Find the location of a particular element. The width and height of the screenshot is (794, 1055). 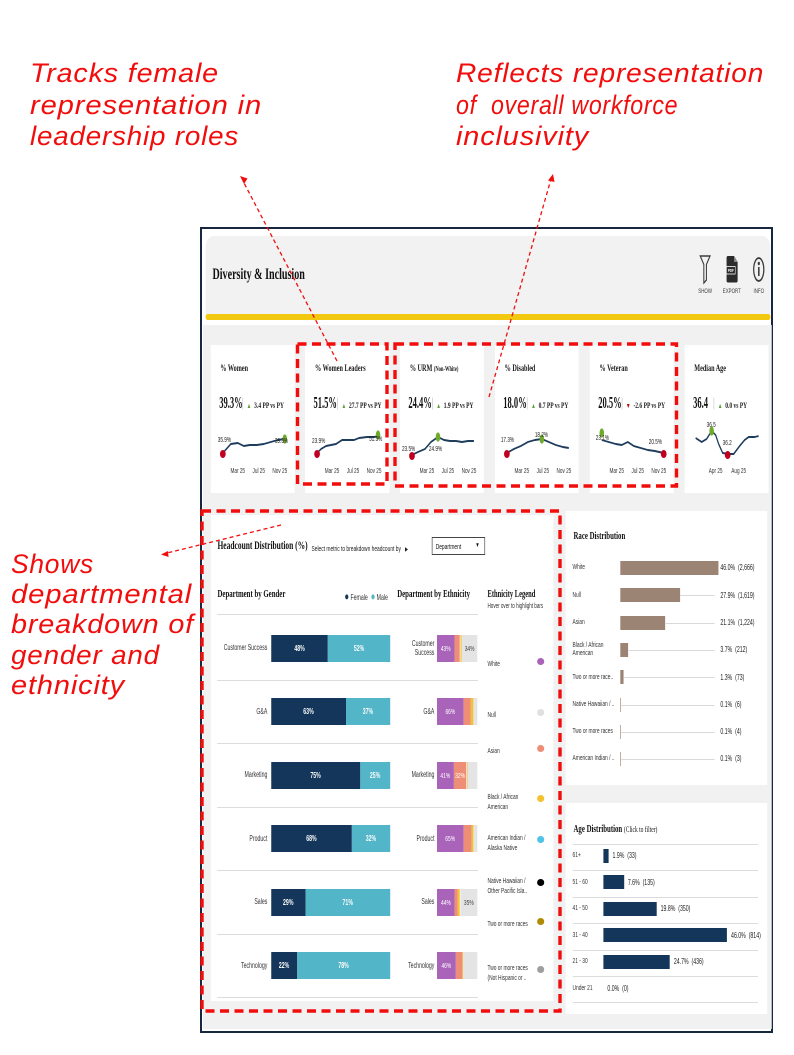

svg-text: EXPORT is located at coordinates (731, 291).